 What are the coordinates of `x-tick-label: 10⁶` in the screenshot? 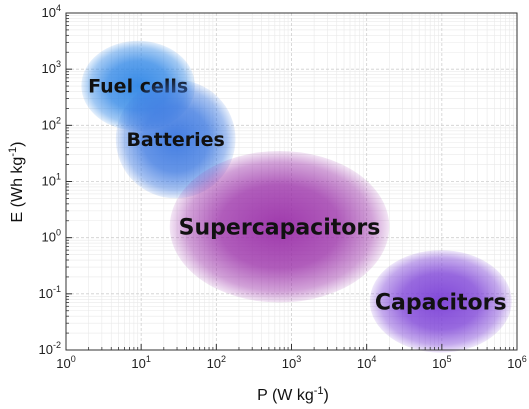 It's located at (516, 362).